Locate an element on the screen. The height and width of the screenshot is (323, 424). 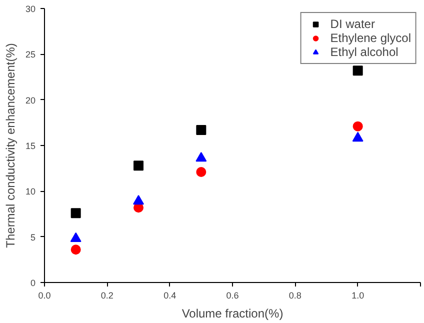
legend-label: DI water is located at coordinates (352, 24).